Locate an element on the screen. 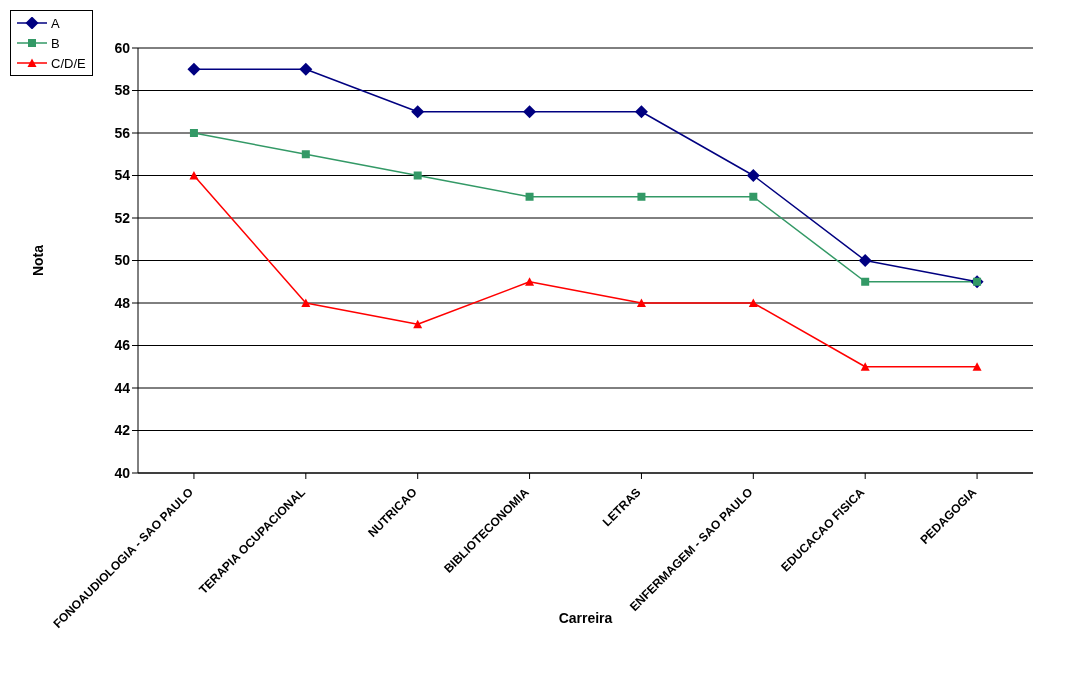 This screenshot has height=673, width=1067. y-tick-label: 54 is located at coordinates (122, 175).